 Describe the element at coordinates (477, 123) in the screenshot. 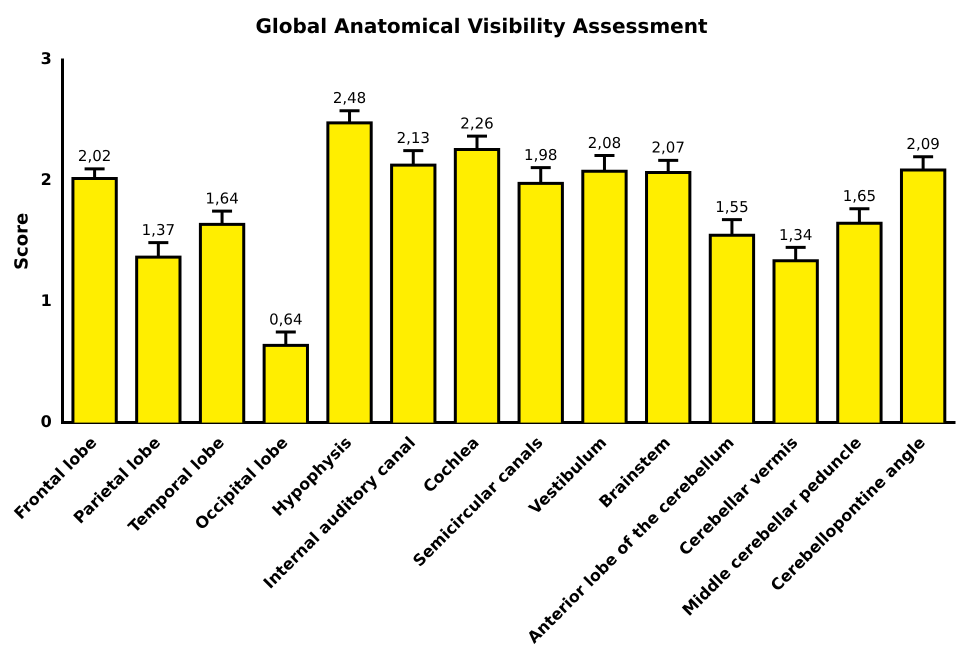

I see `data-label: 2,26` at that location.